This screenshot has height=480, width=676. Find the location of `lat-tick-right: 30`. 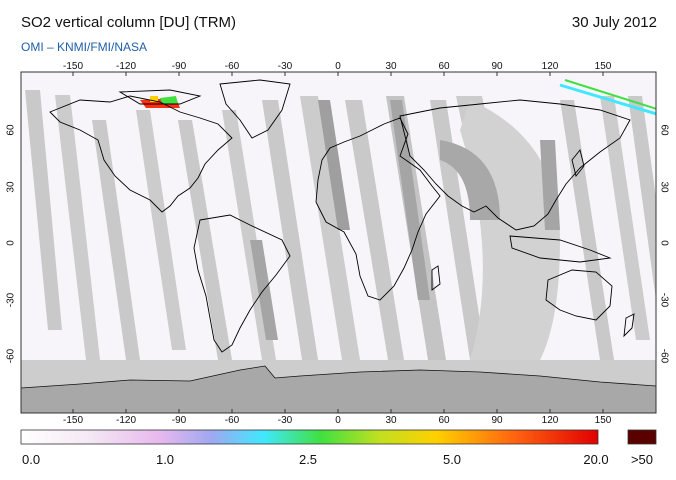

lat-tick-right: 30 is located at coordinates (664, 187).